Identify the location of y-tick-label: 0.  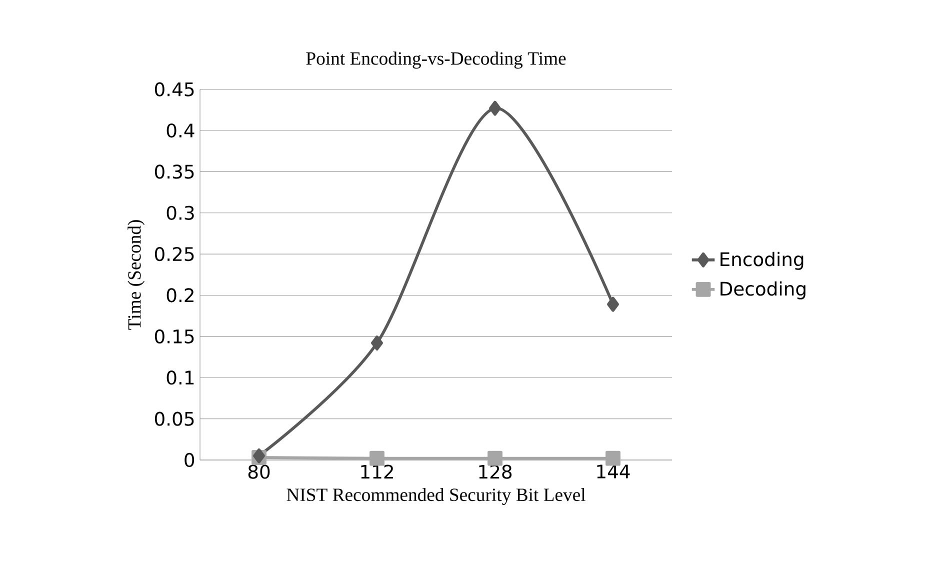
(189, 460).